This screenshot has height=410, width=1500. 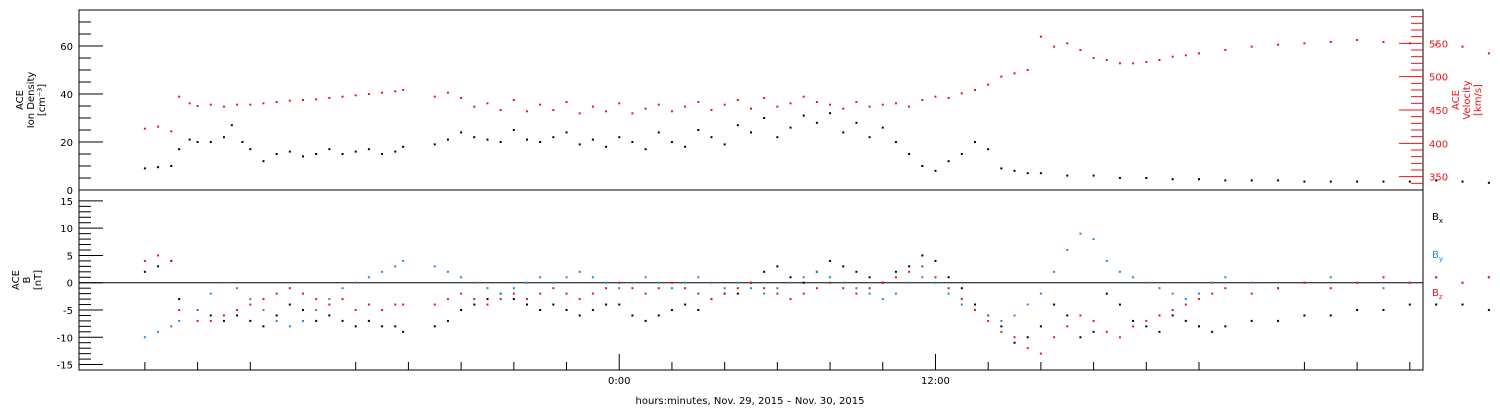 I want to click on axis-label-line: ACE, so click(x=1456, y=100).